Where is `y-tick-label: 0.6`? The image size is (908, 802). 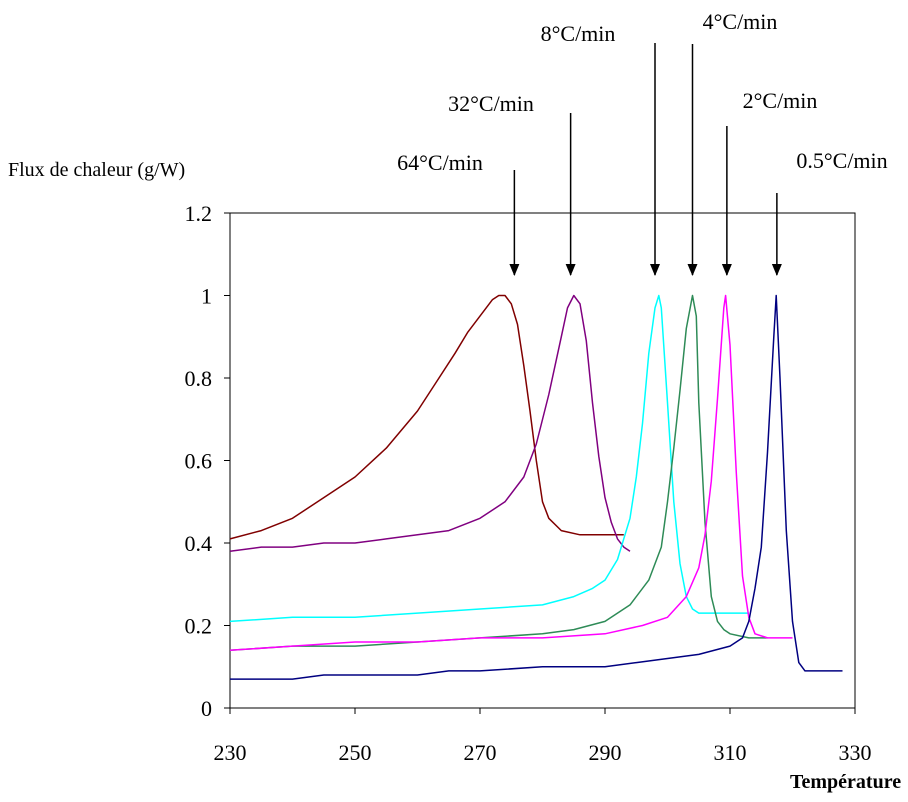
y-tick-label: 0.6 is located at coordinates (199, 461).